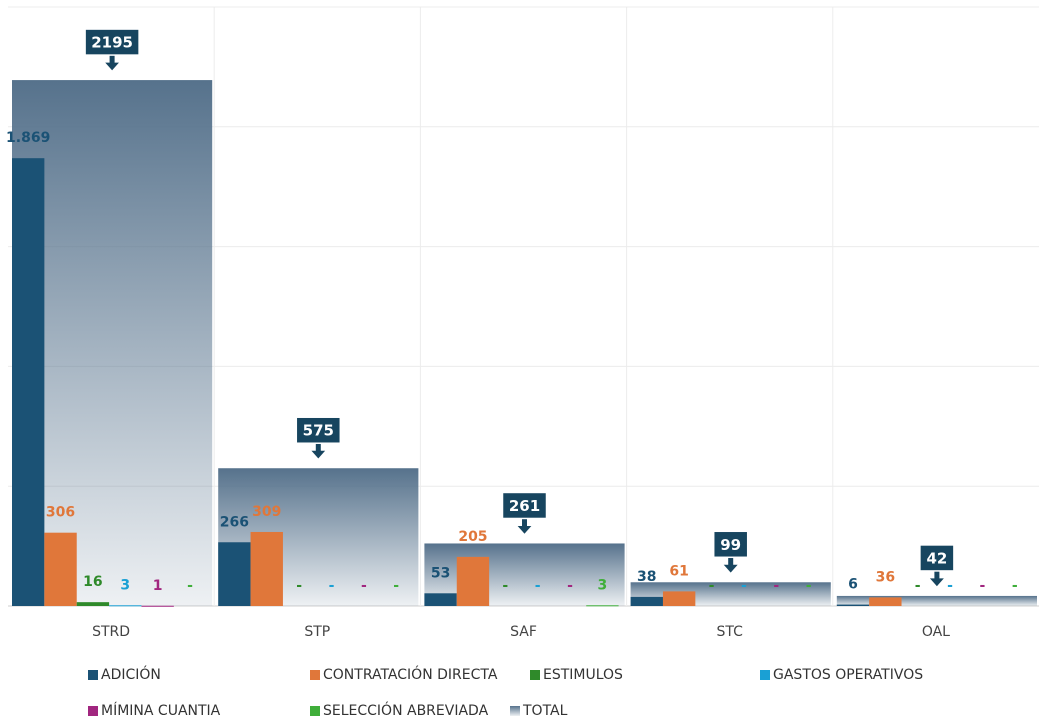 The width and height of the screenshot is (1039, 725). Describe the element at coordinates (523, 632) in the screenshot. I see `x-tick-label: SAF` at that location.